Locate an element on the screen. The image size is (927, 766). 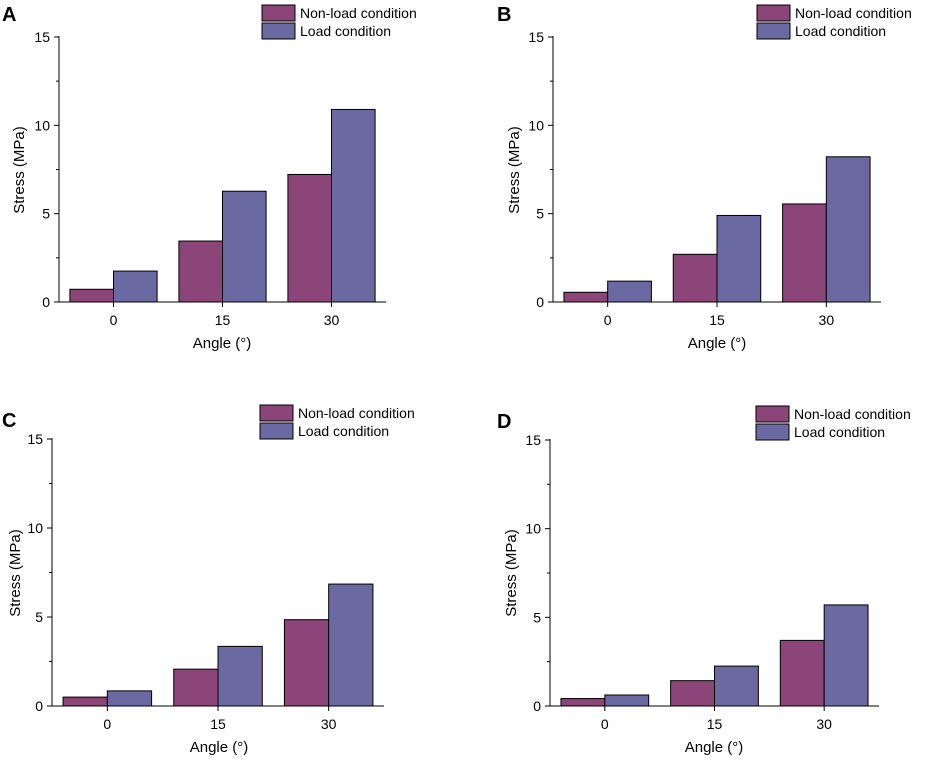
panel-letter: B is located at coordinates (504, 15).